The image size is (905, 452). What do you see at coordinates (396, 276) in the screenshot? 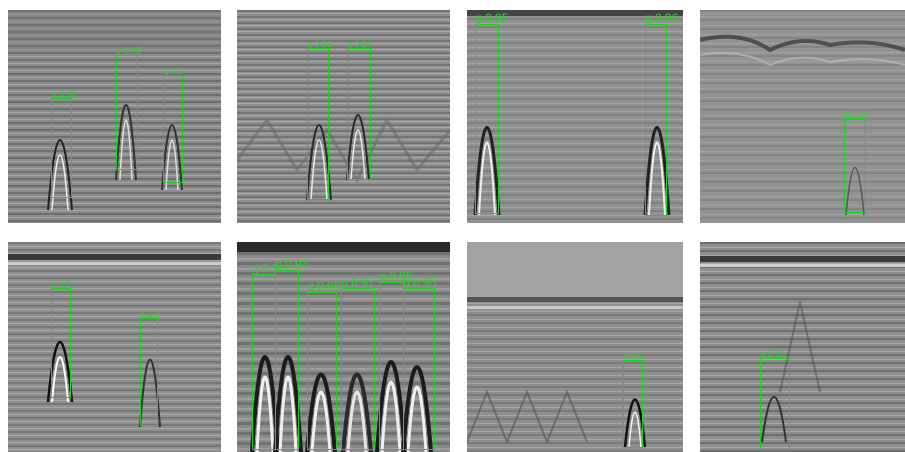
I see `detection-label: g 0.86` at bounding box center [396, 276].